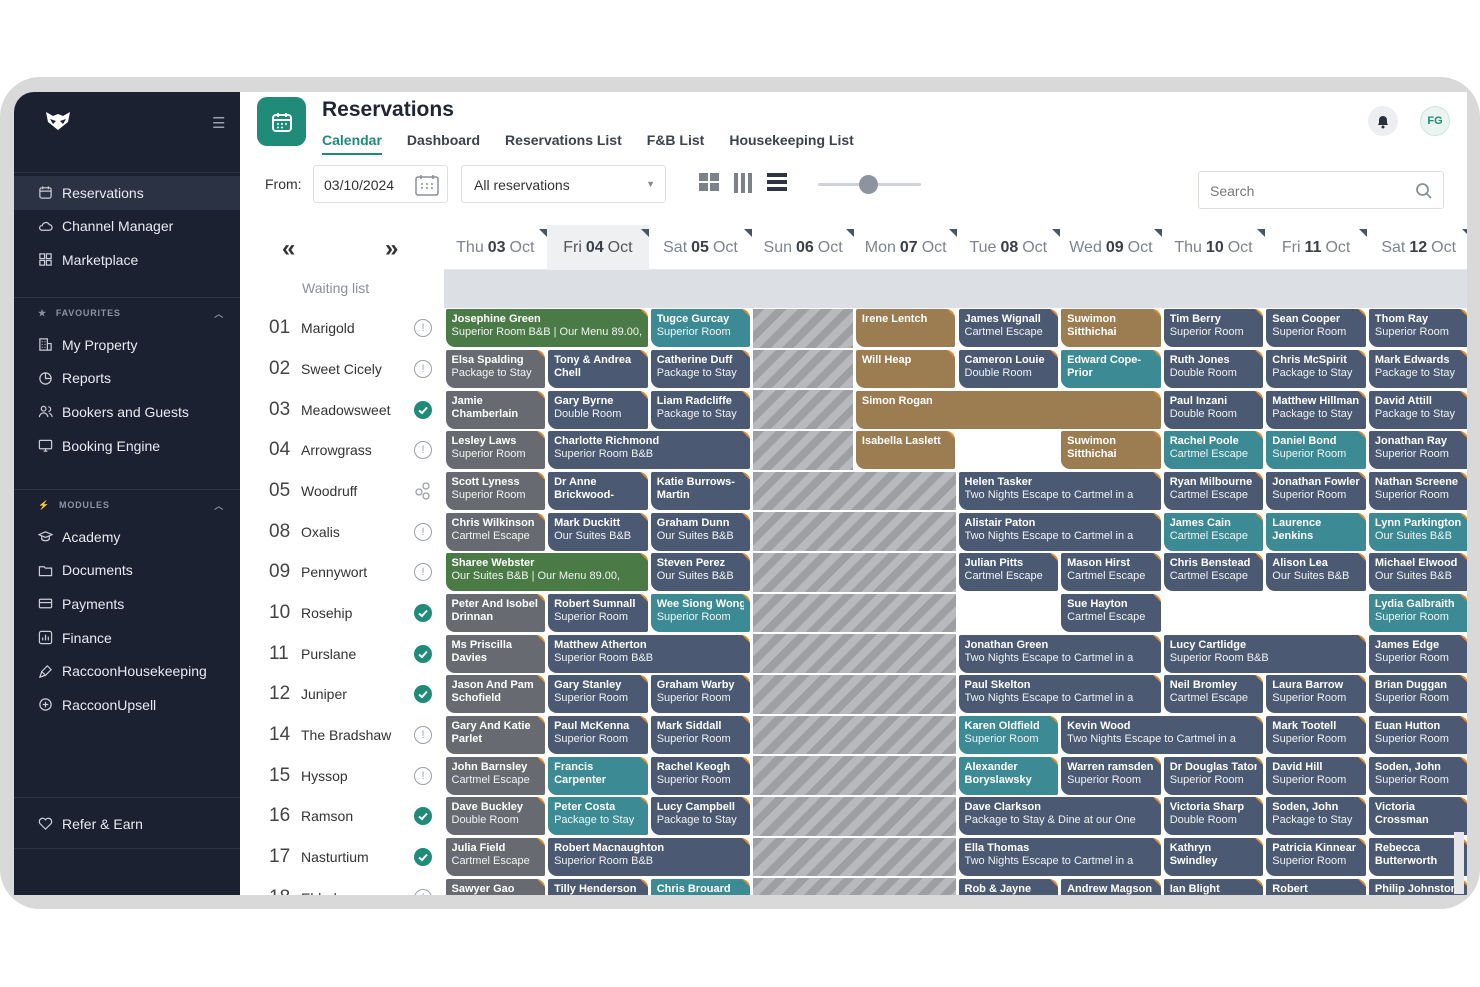 This screenshot has height=987, width=1480. Describe the element at coordinates (423, 491) in the screenshot. I see `room-group-icon` at that location.